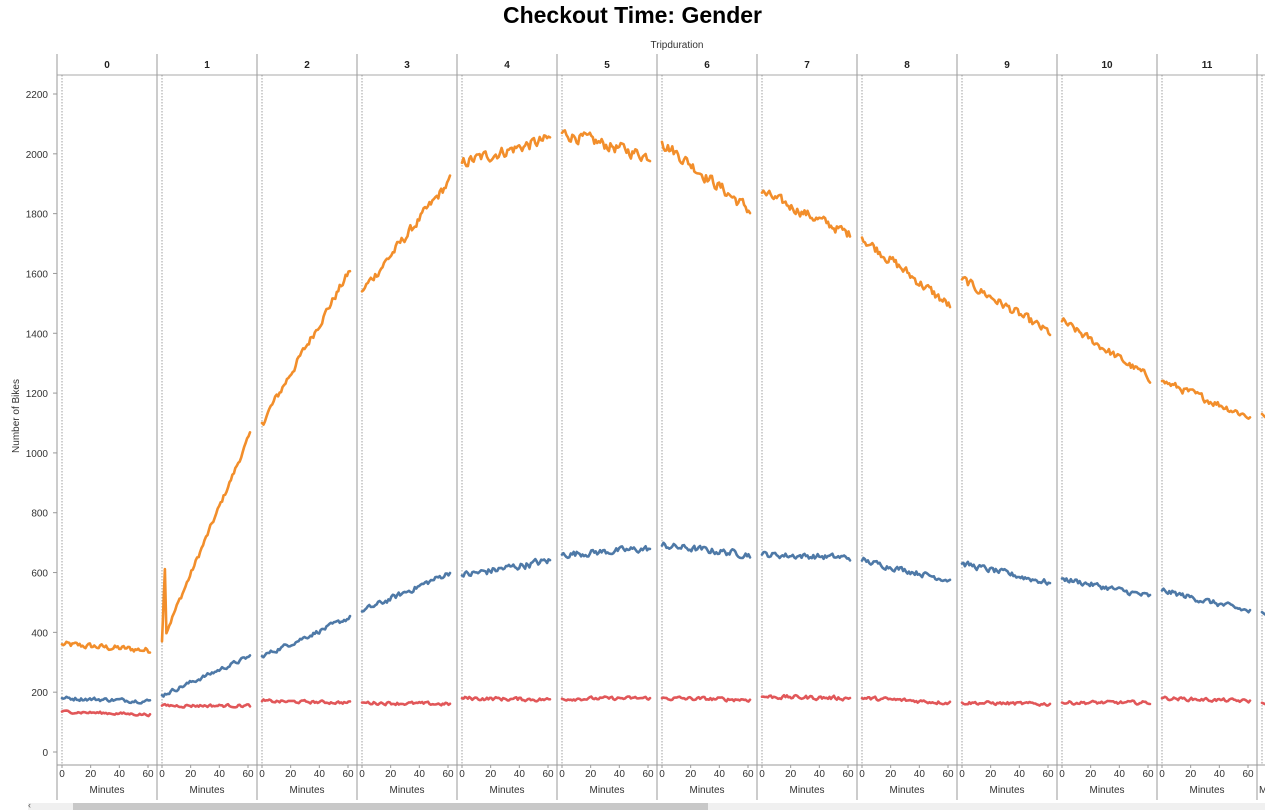 This screenshot has height=810, width=1265. I want to click on x-axis-title-truncated: M, so click(1262, 790).